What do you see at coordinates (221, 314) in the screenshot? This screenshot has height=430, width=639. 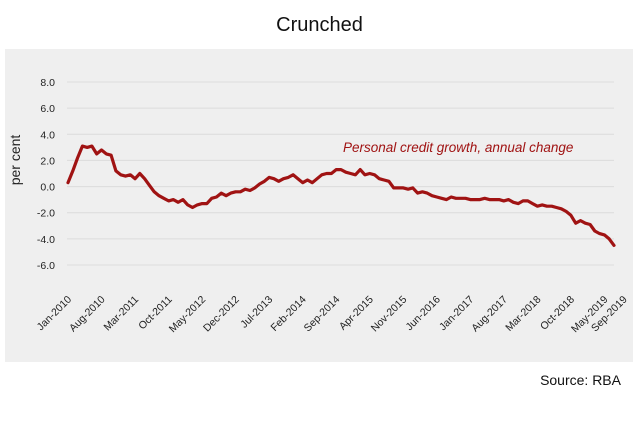 I see `x-tick-label: Dec-2012` at bounding box center [221, 314].